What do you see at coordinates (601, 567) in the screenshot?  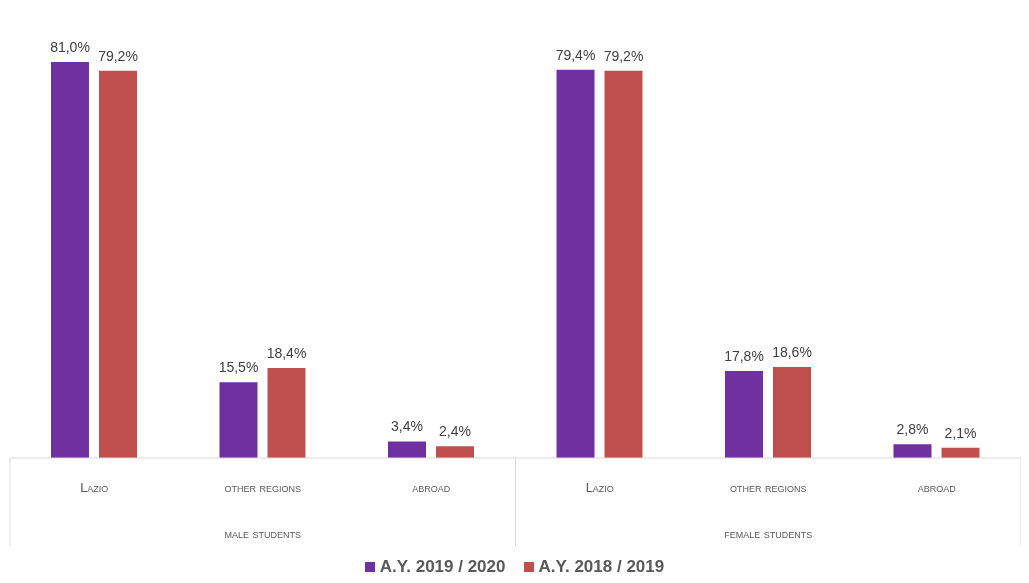 I see `legend-label: A.Y. 2018 / 2019` at bounding box center [601, 567].